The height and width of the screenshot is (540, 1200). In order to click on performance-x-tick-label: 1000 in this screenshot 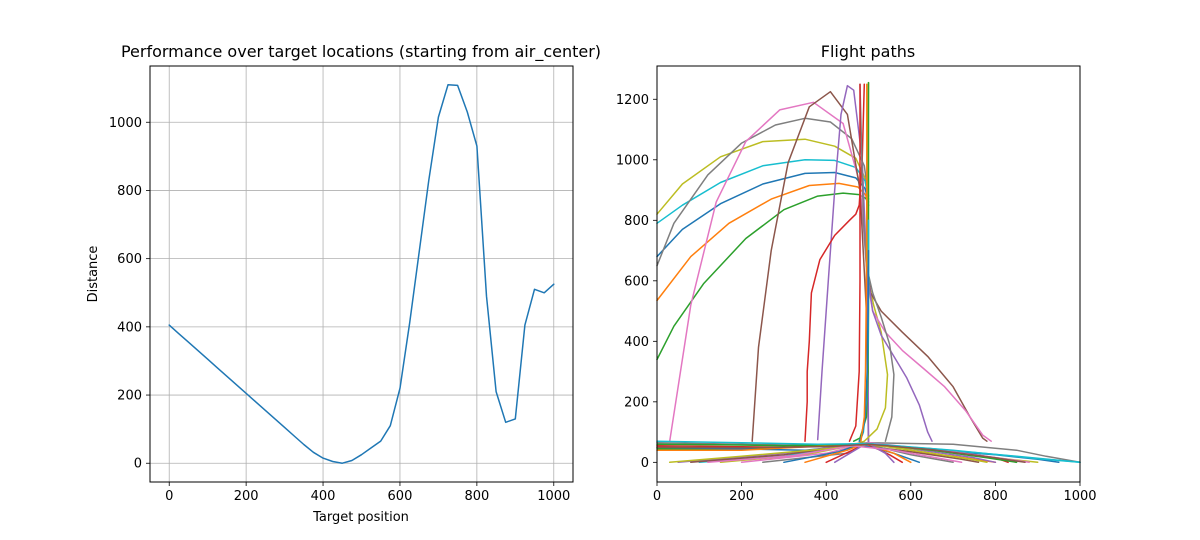, I will do `click(553, 496)`.